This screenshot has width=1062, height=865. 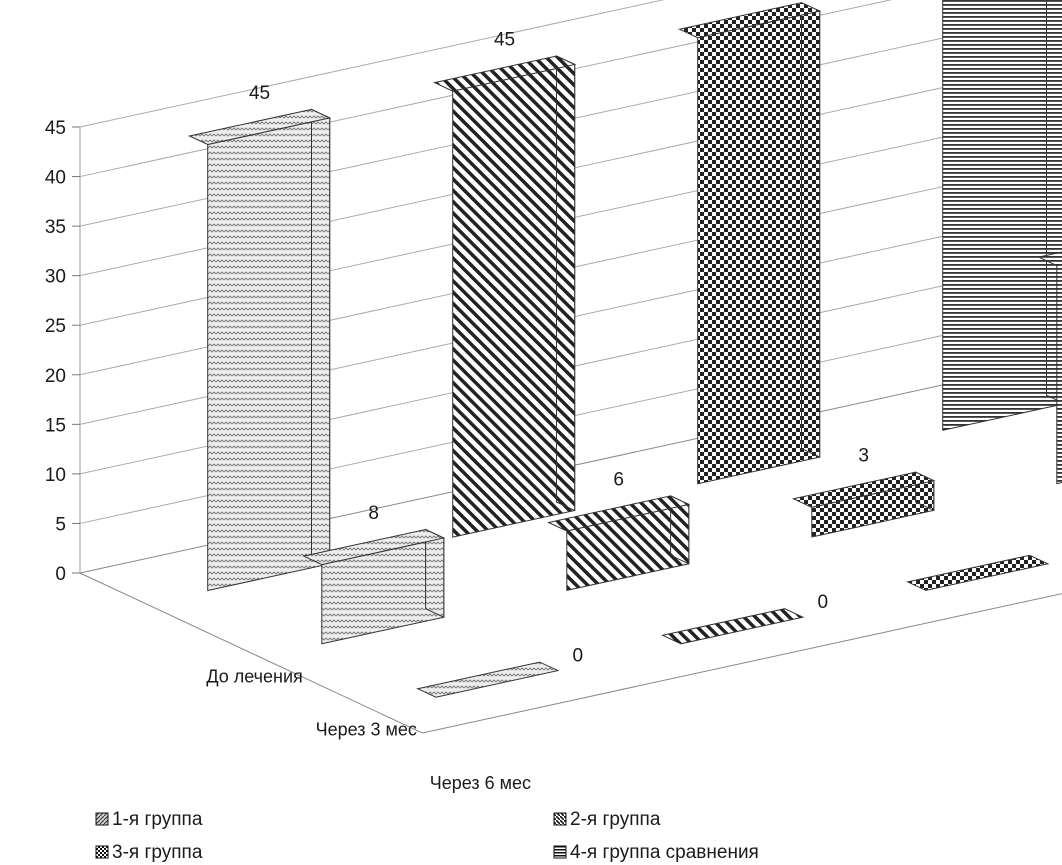 I want to click on y-tick-label: 10, so click(x=55, y=475).